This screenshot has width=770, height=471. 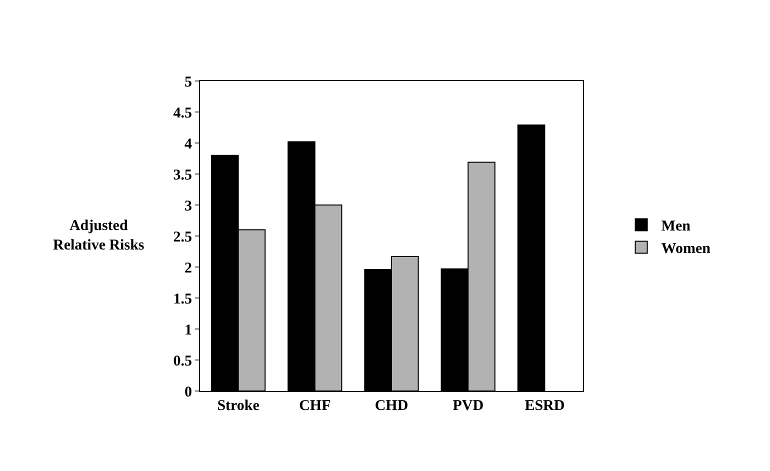 I want to click on y-tick-label: 2, so click(x=188, y=268).